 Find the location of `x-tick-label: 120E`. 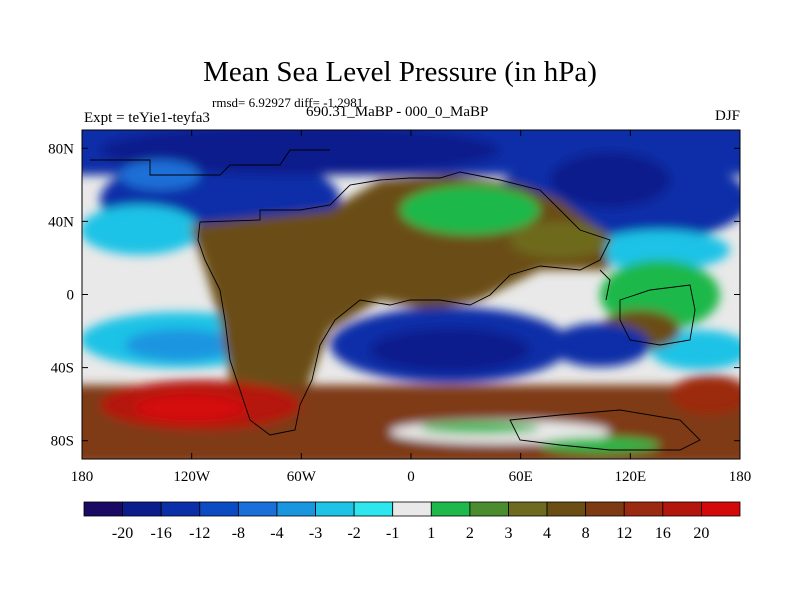

x-tick-label: 120E is located at coordinates (630, 477).